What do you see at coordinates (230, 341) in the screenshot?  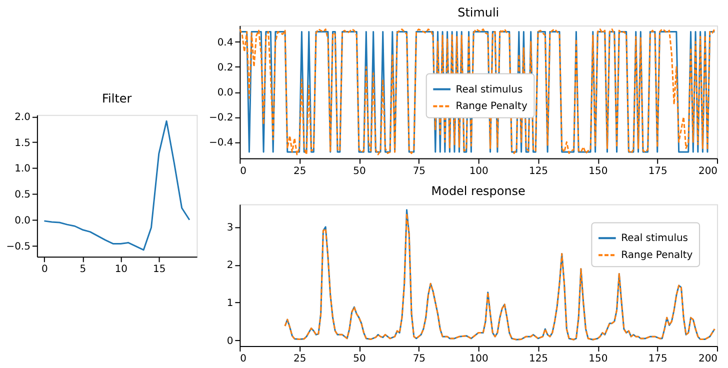 I see `y-tick-label: 0` at bounding box center [230, 341].